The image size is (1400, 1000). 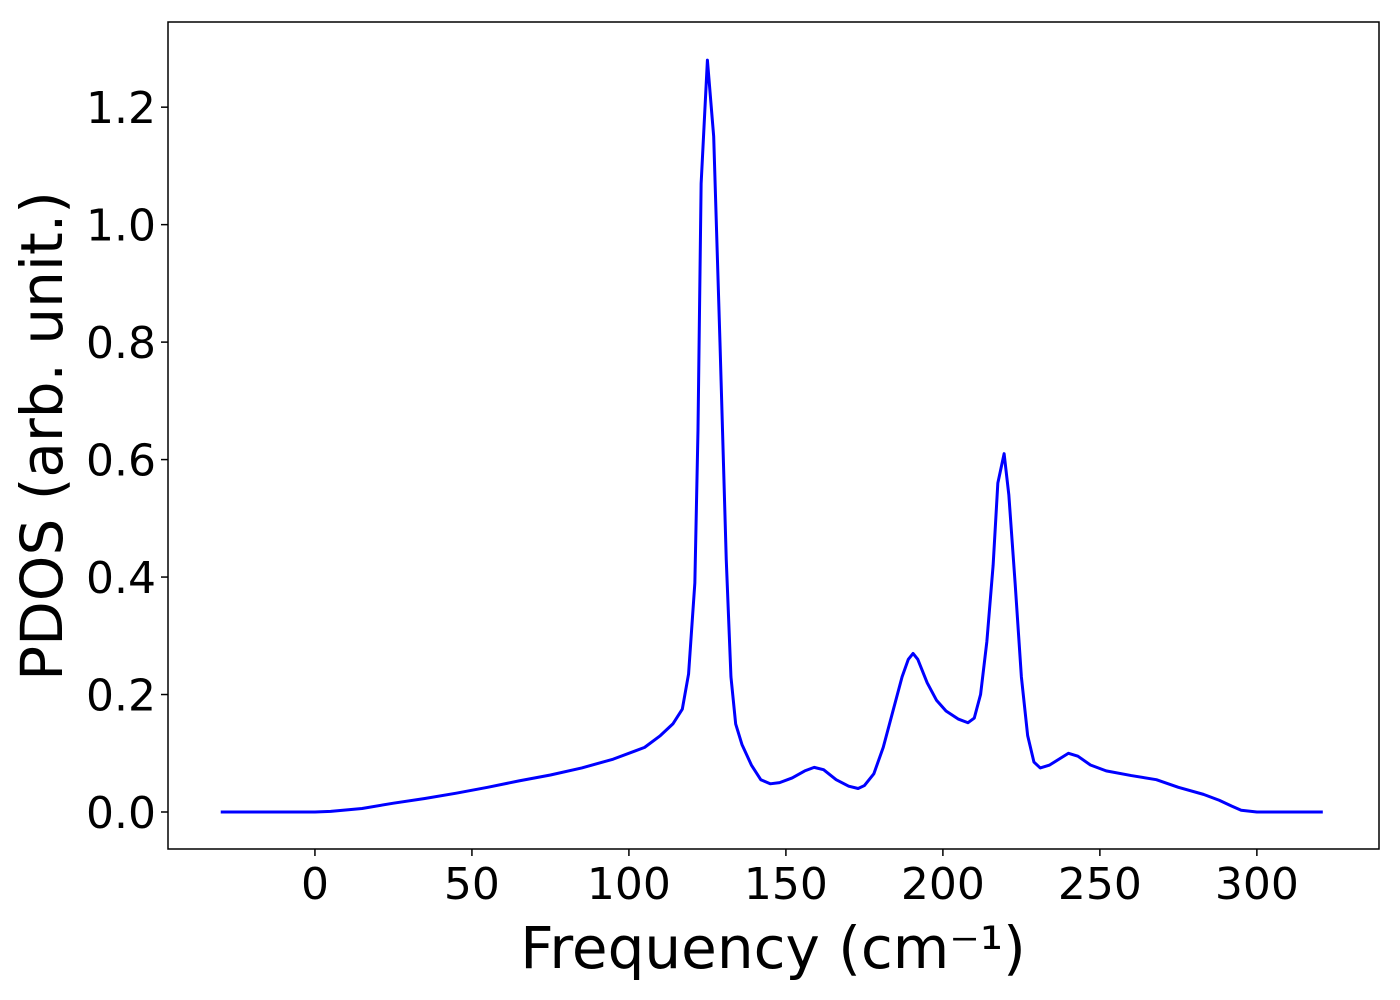 I want to click on x-tick-label: 100, so click(x=629, y=884).